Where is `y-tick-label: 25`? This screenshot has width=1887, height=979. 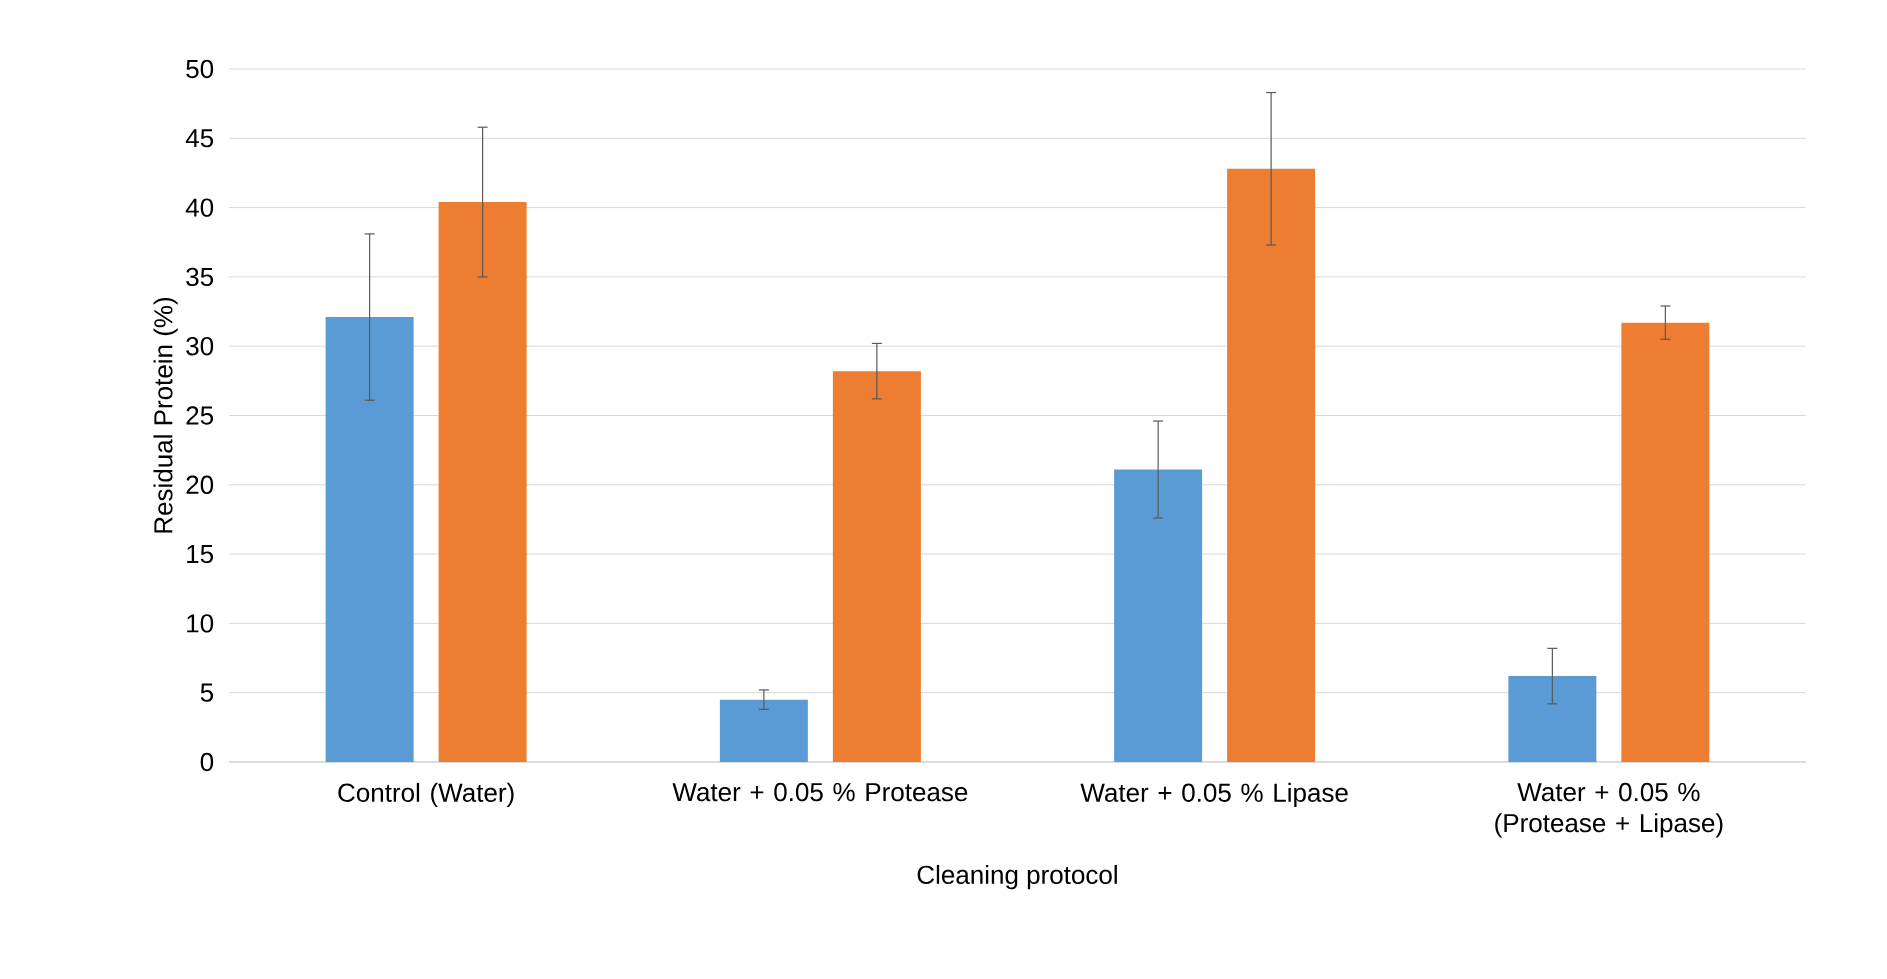
y-tick-label: 25 is located at coordinates (200, 415).